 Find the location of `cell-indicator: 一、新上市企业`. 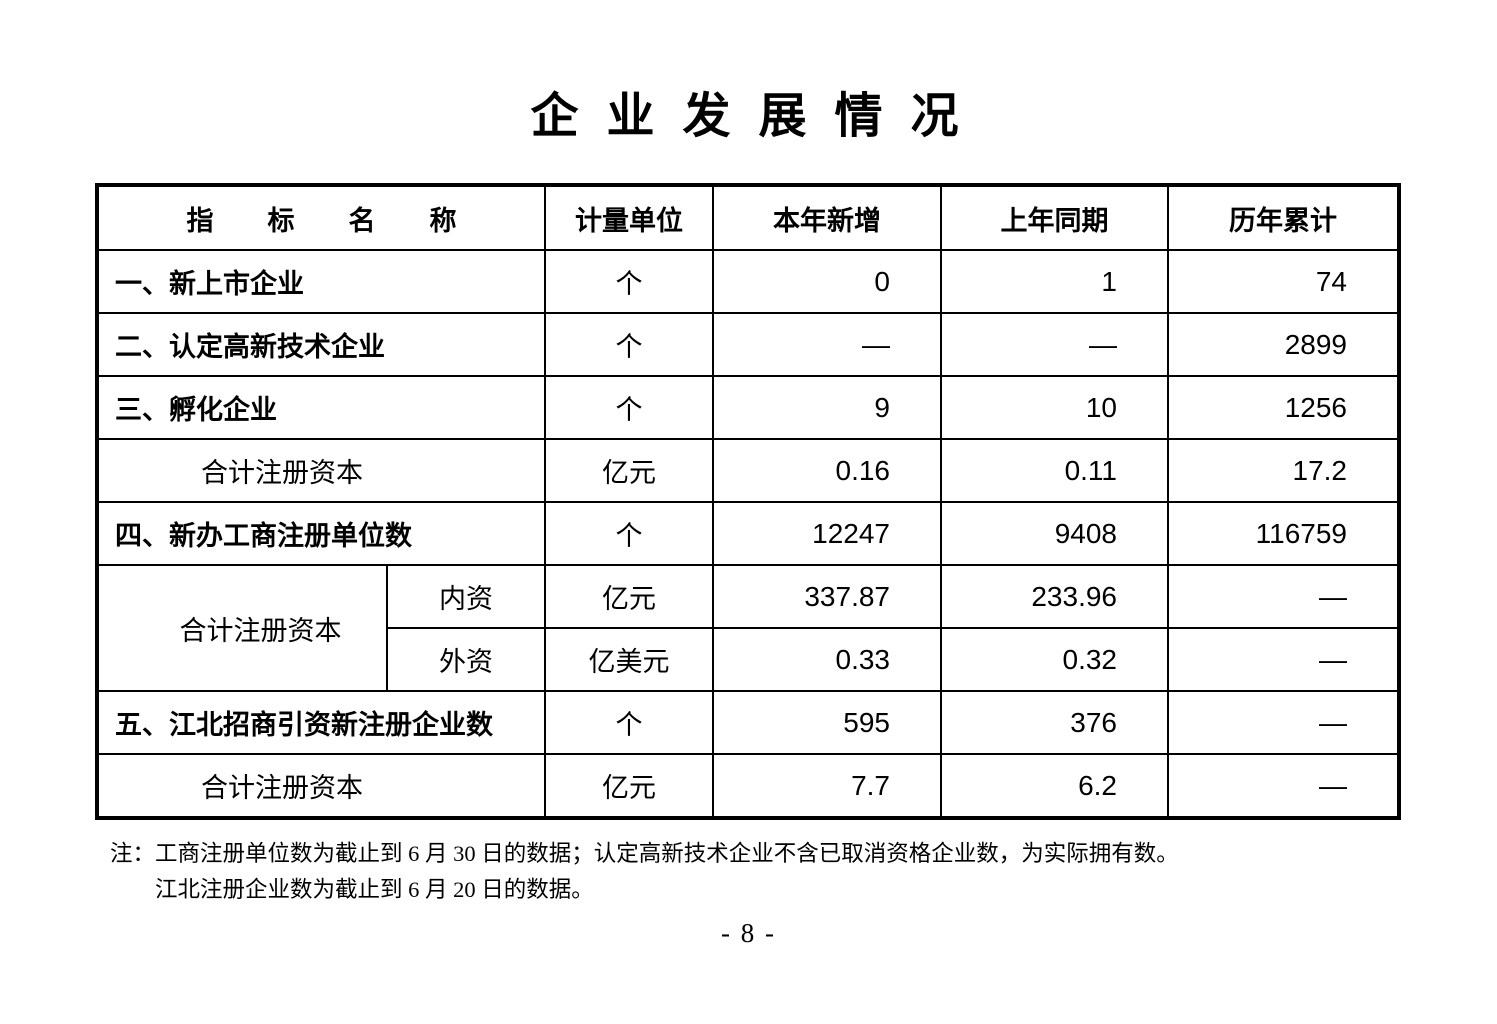

cell-indicator: 一、新上市企业 is located at coordinates (321, 281).